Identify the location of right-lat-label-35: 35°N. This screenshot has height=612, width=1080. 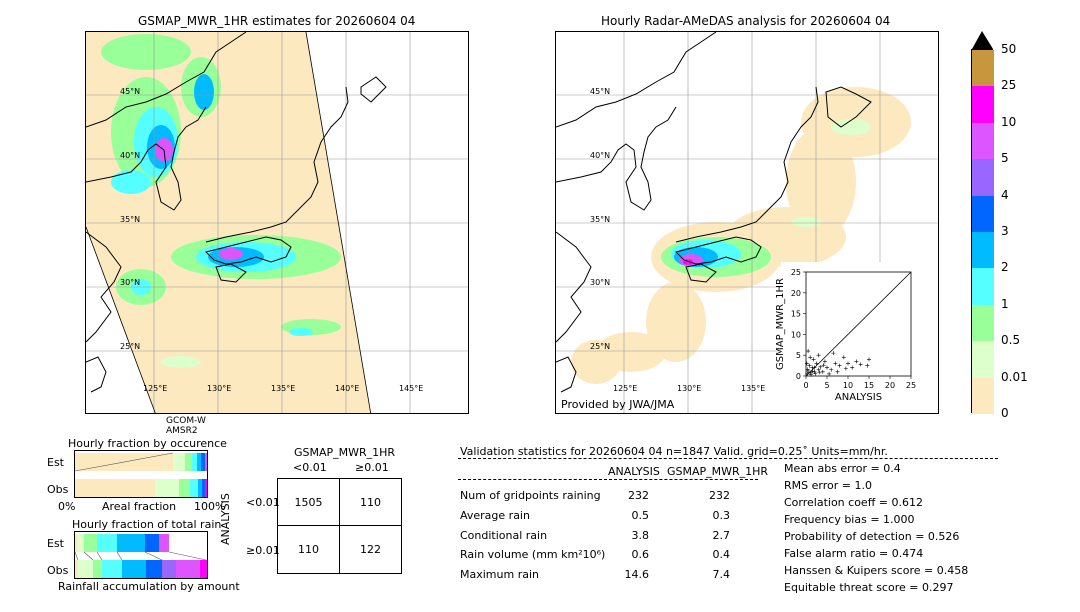
(600, 219).